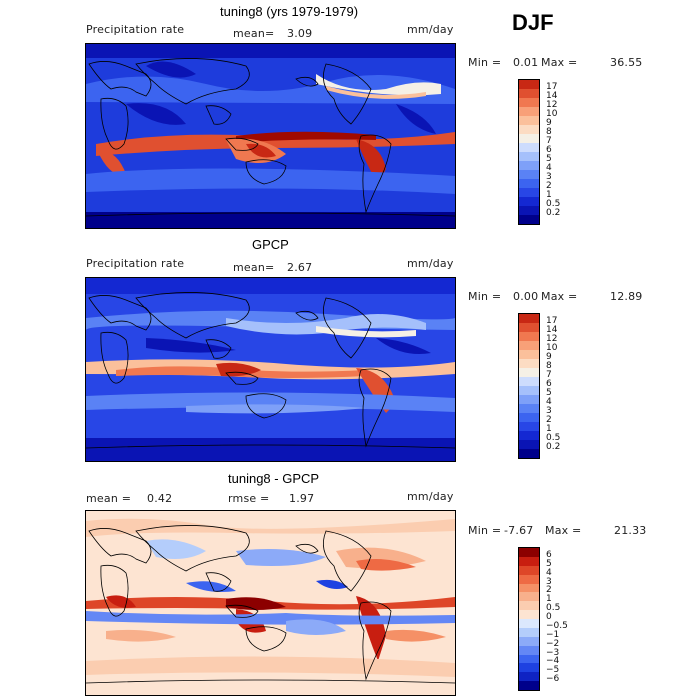 The height and width of the screenshot is (700, 700). What do you see at coordinates (430, 29) in the screenshot?
I see `panel1-units: mm/day` at bounding box center [430, 29].